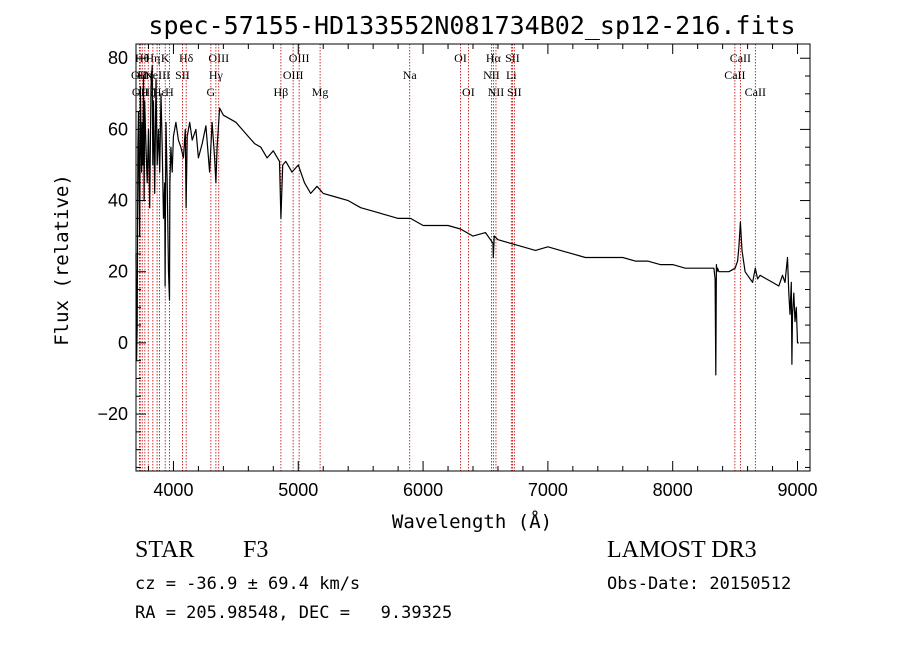 Image resolution: width=900 pixels, height=649 pixels. I want to click on line-label-17: OIII, so click(299, 58).